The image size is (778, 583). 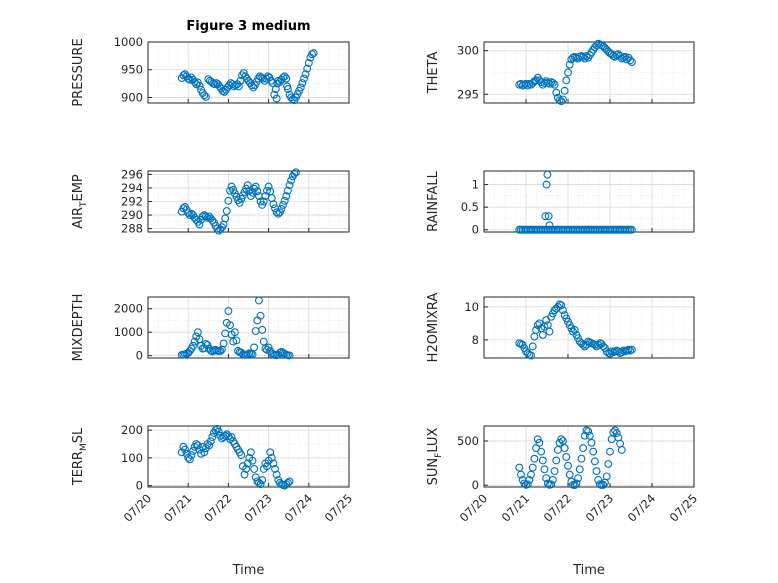 I want to click on y-axis-label: PRESSURE, so click(x=78, y=72).